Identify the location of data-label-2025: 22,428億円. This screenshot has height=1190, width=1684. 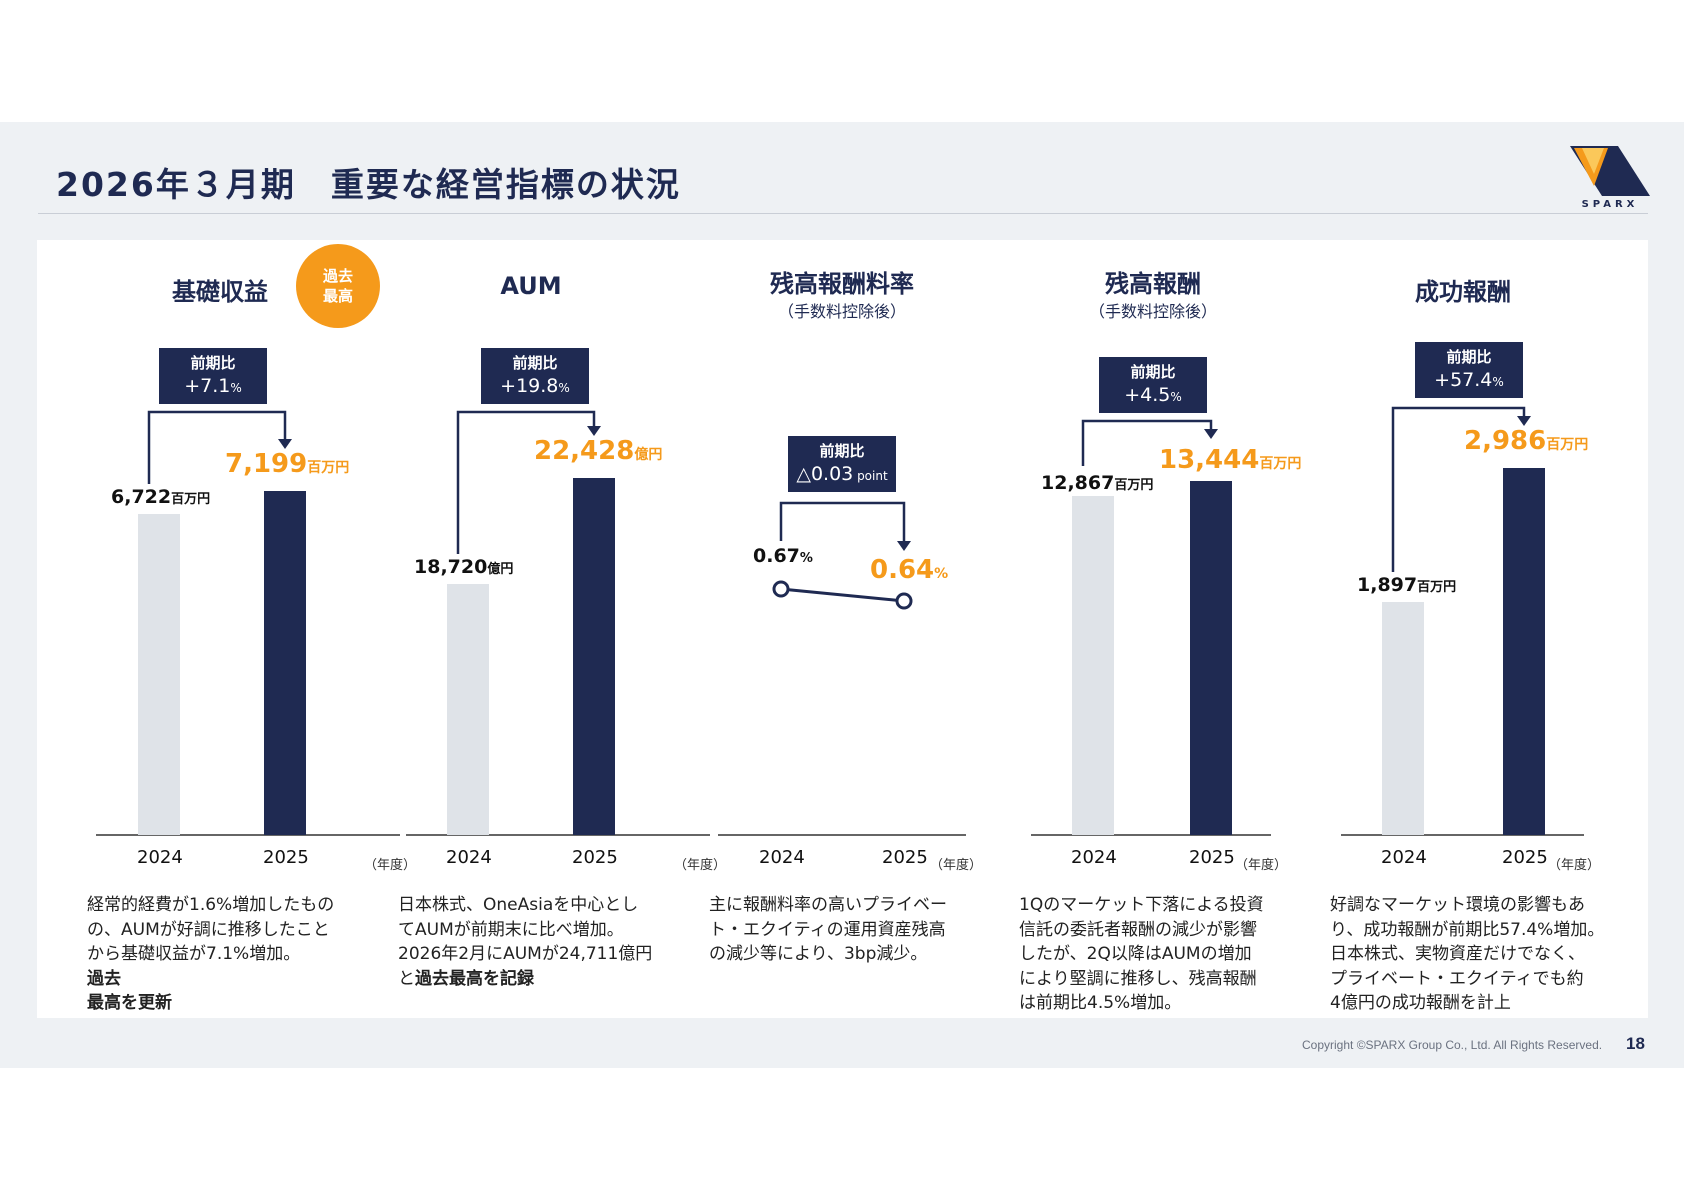
(598, 451).